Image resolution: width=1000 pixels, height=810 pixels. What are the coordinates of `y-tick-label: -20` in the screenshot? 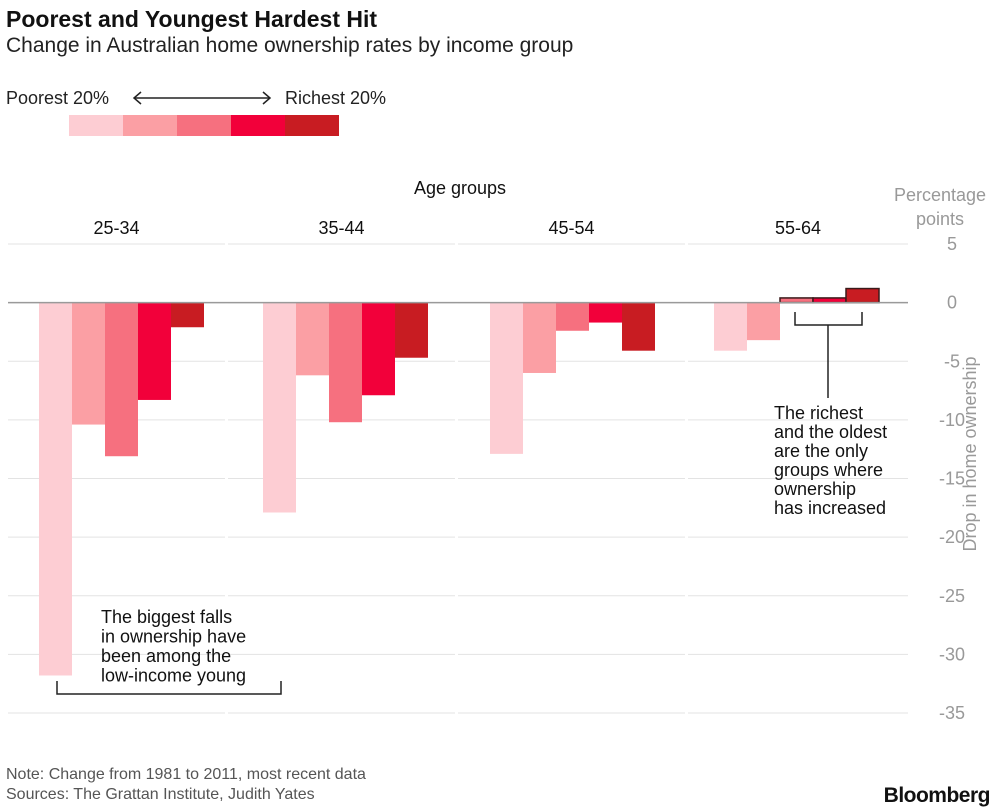 It's located at (952, 537).